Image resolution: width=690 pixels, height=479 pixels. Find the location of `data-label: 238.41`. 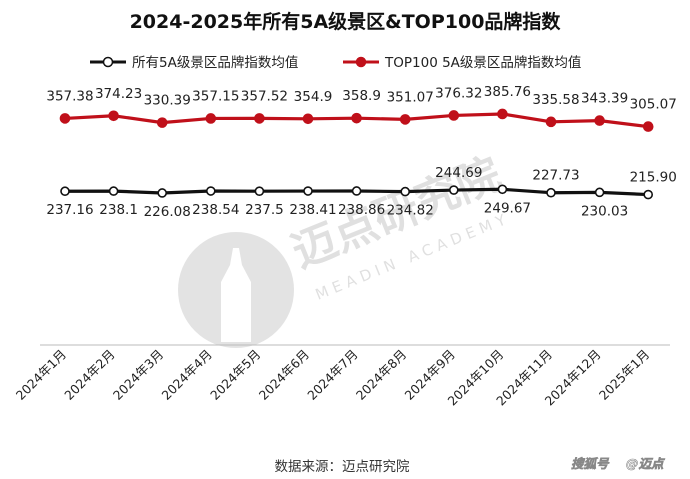

data-label: 238.41 is located at coordinates (312, 210).